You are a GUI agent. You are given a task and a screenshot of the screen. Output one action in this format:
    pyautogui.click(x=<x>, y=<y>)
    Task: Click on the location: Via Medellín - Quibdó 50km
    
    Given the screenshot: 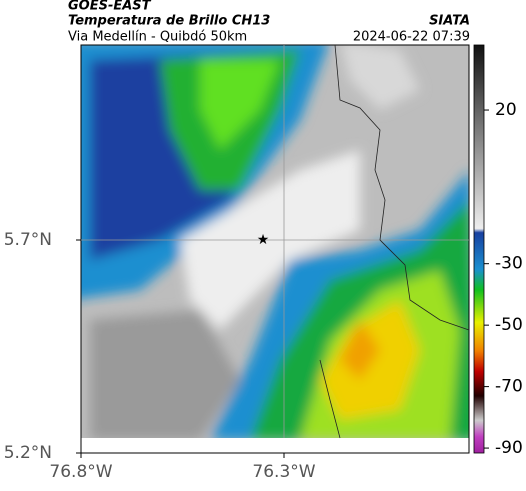 What is the action you would take?
    pyautogui.click(x=157, y=37)
    